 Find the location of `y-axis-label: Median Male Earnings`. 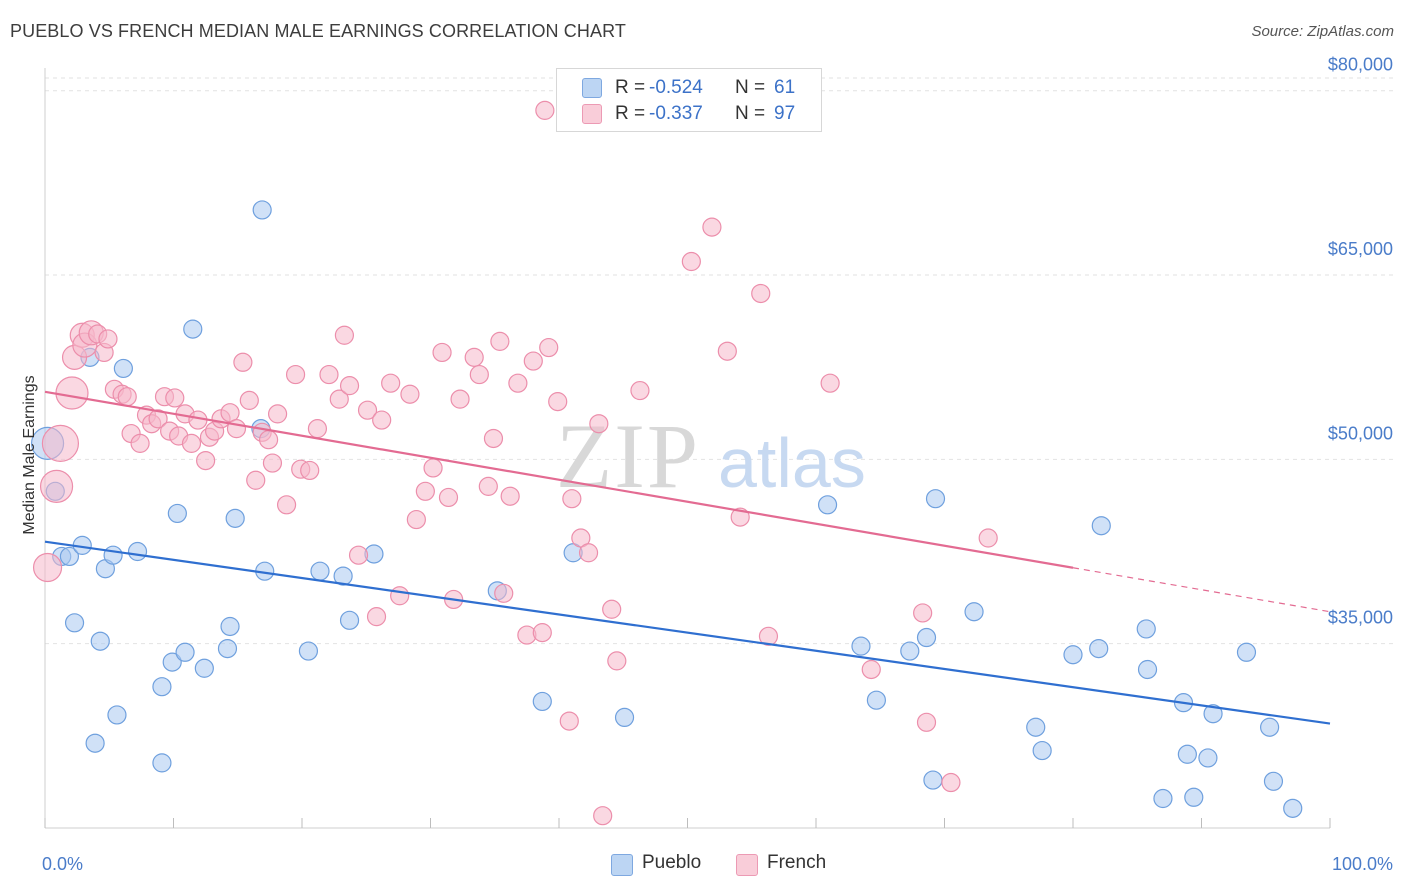

y-axis-label: Median Male Earnings is located at coordinates (29, 454).